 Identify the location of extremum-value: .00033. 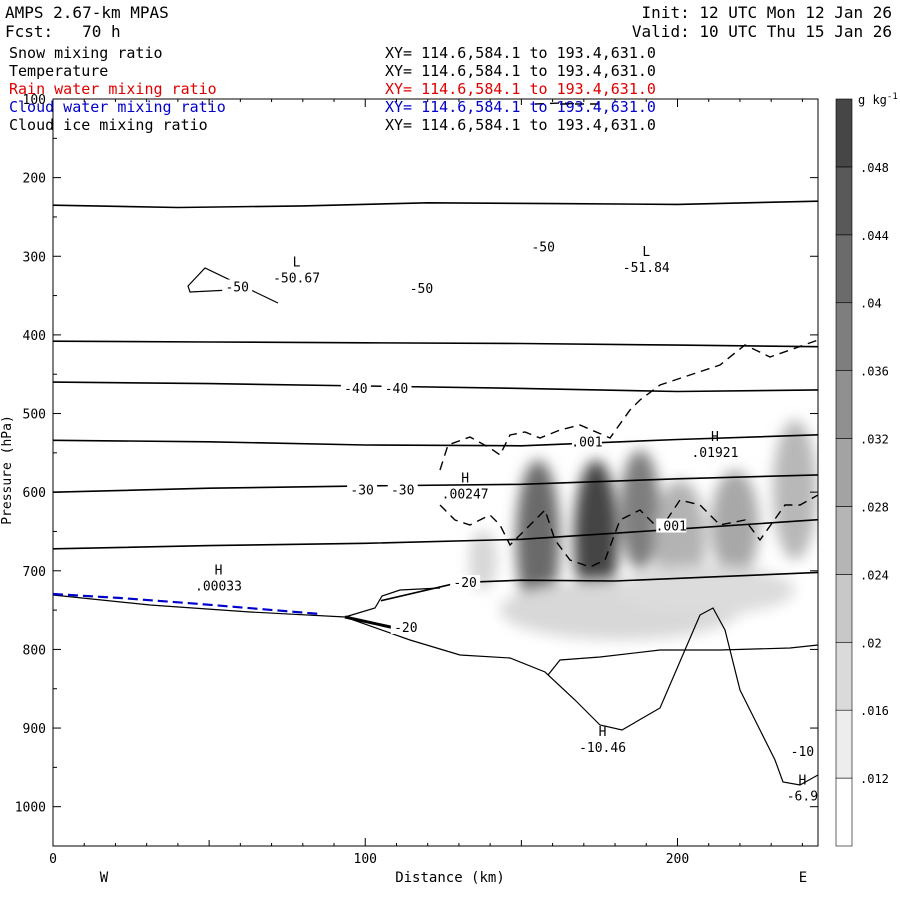
(218, 587).